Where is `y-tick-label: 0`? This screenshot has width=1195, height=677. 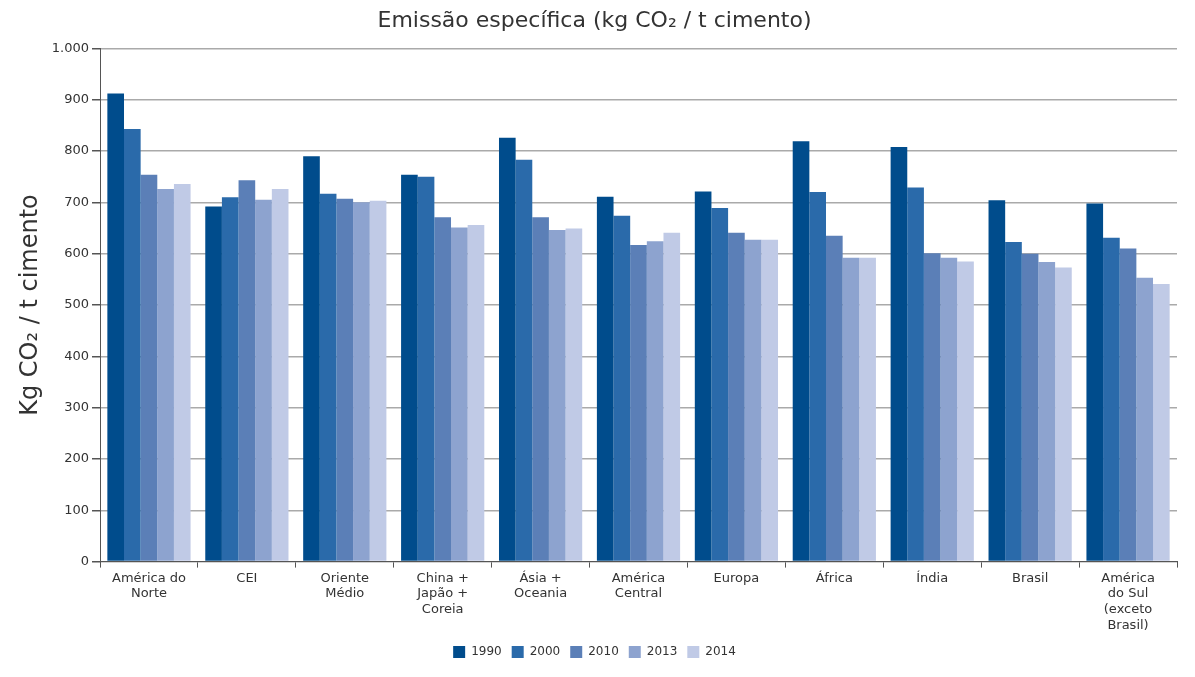
y-tick-label: 0 is located at coordinates (85, 560).